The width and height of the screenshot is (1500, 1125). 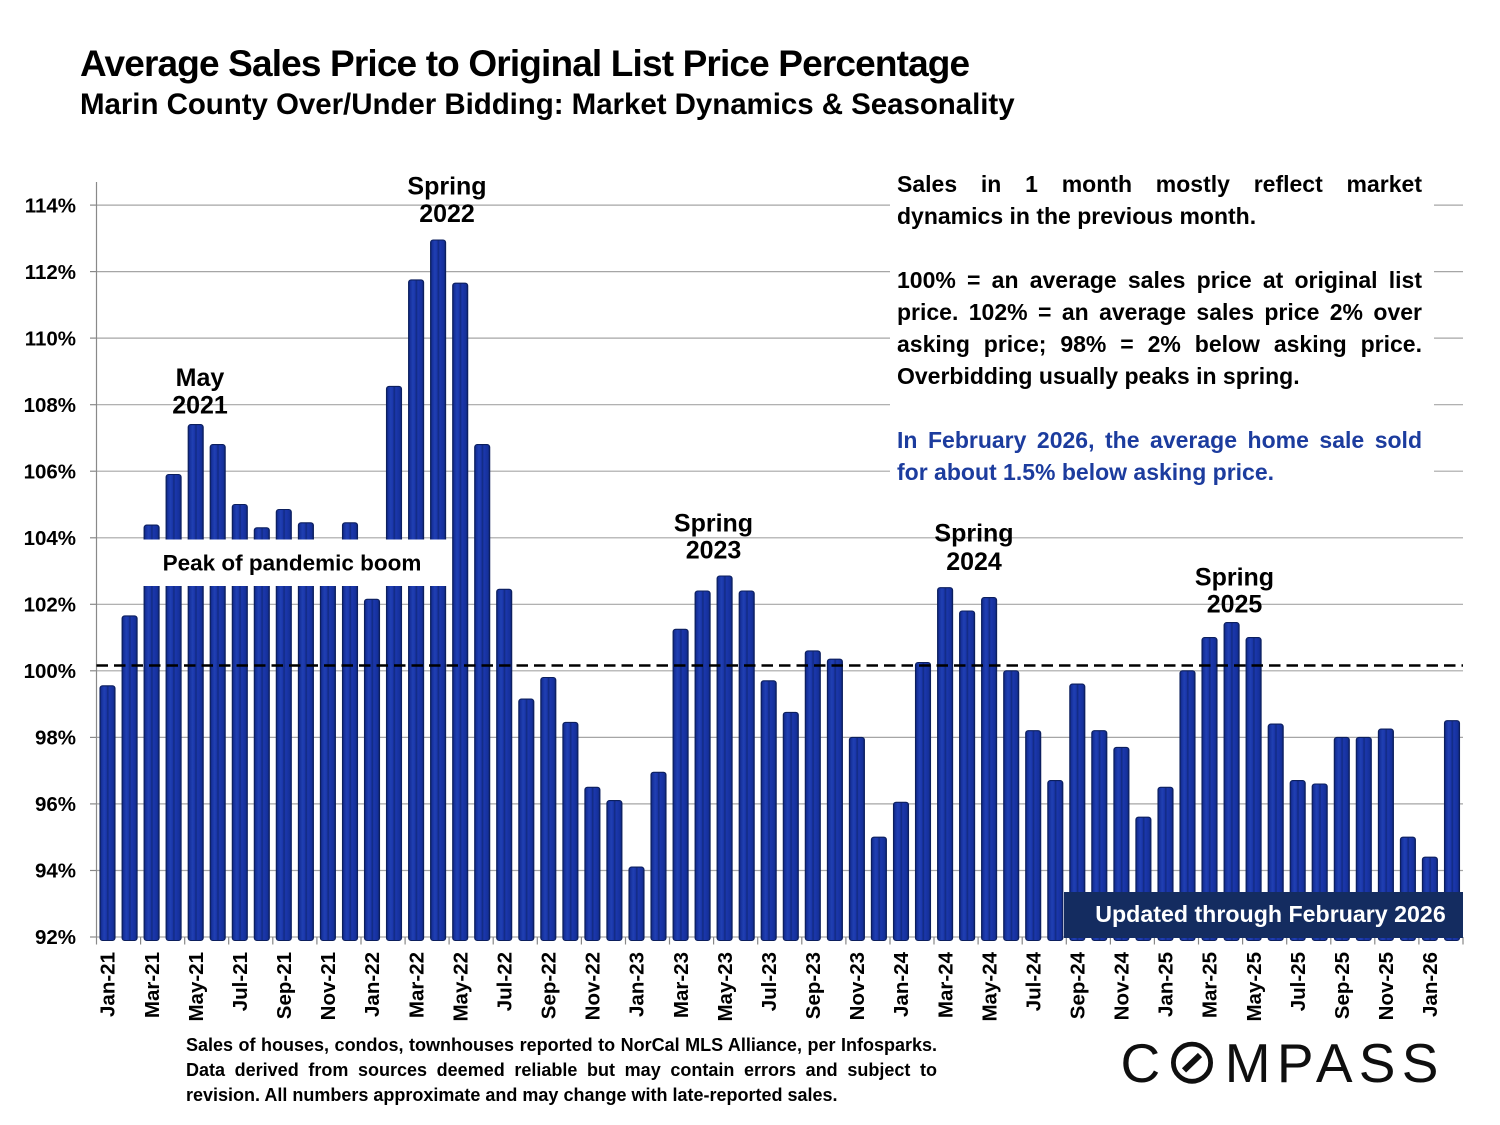 What do you see at coordinates (460, 987) in the screenshot?
I see `svg-text: May-22` at bounding box center [460, 987].